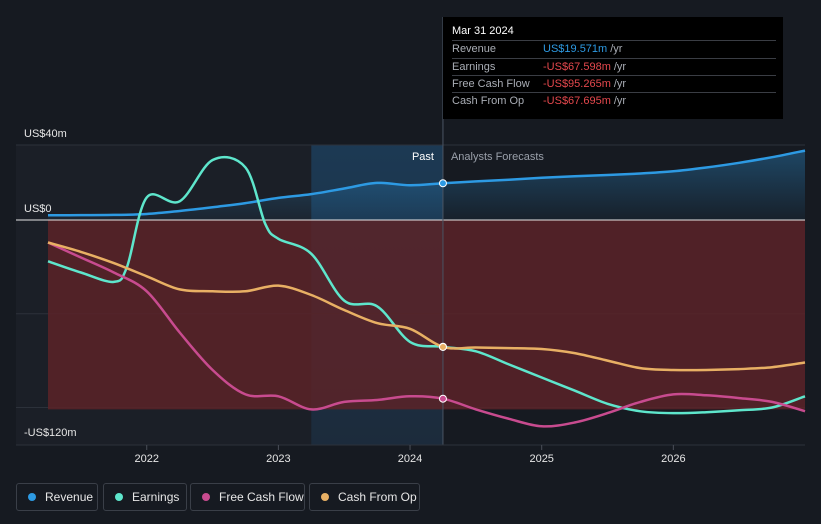 The width and height of the screenshot is (821, 524). I want to click on y-tick-label: US$0, so click(38, 209).